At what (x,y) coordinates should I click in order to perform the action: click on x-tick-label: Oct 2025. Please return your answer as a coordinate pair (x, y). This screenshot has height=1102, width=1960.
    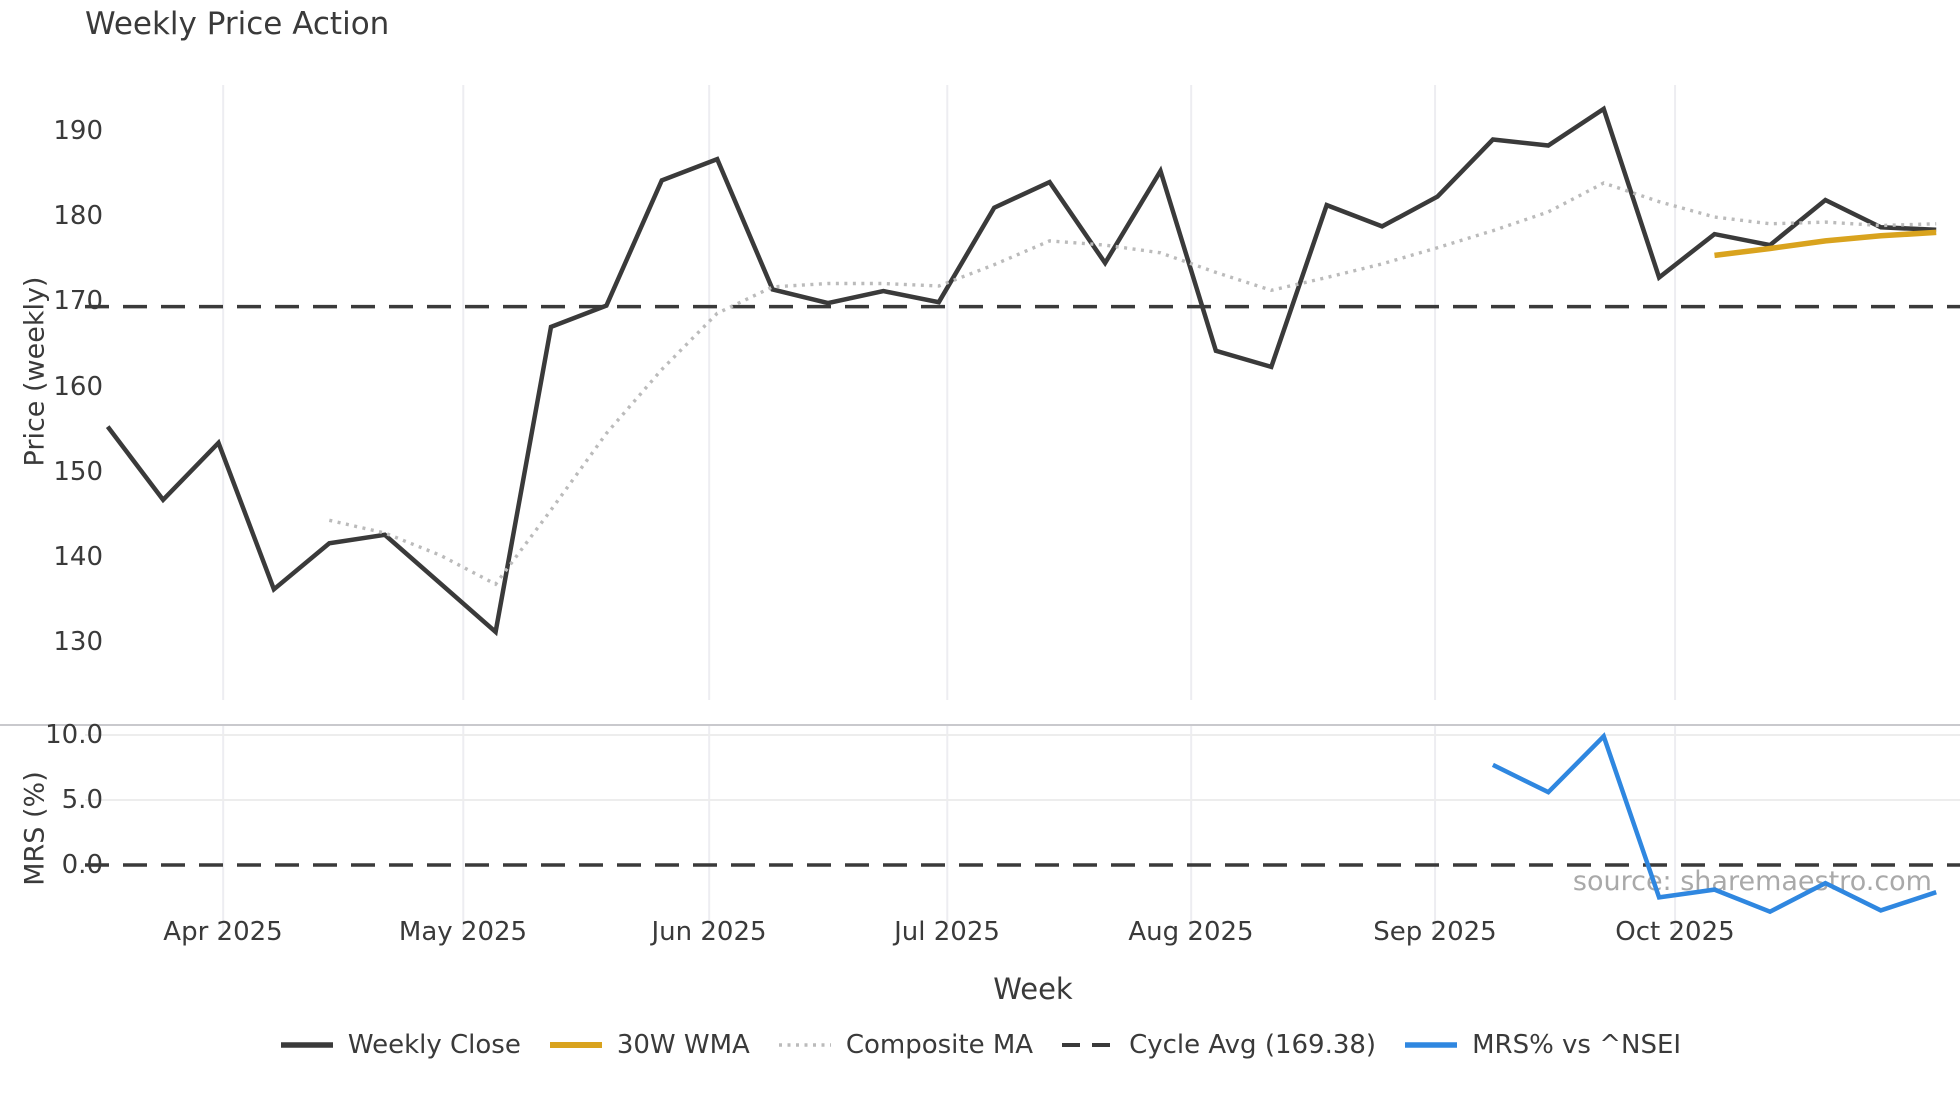
    Looking at the image, I should click on (1675, 932).